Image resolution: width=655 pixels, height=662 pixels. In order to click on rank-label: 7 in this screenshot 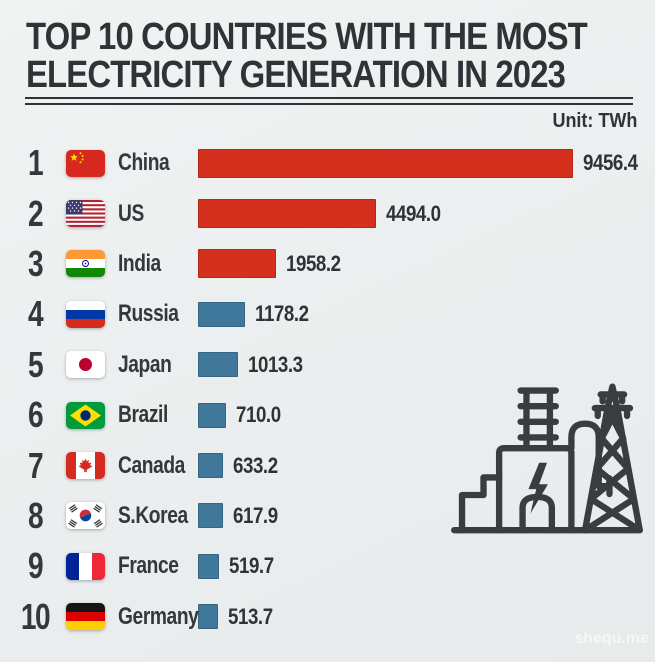, I will do `click(35, 465)`.